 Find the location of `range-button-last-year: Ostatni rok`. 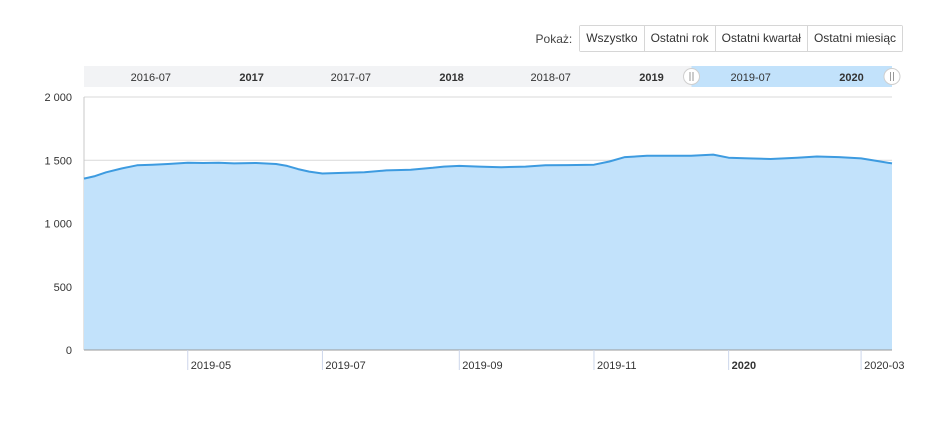

range-button-last-year: Ostatni rok is located at coordinates (679, 38).